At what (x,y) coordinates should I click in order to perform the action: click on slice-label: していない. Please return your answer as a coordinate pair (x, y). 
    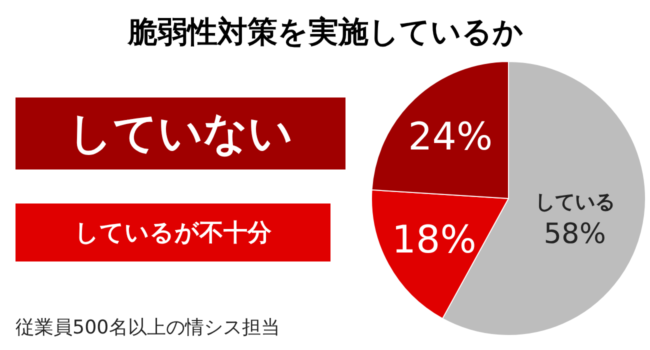
    Looking at the image, I should click on (180, 133).